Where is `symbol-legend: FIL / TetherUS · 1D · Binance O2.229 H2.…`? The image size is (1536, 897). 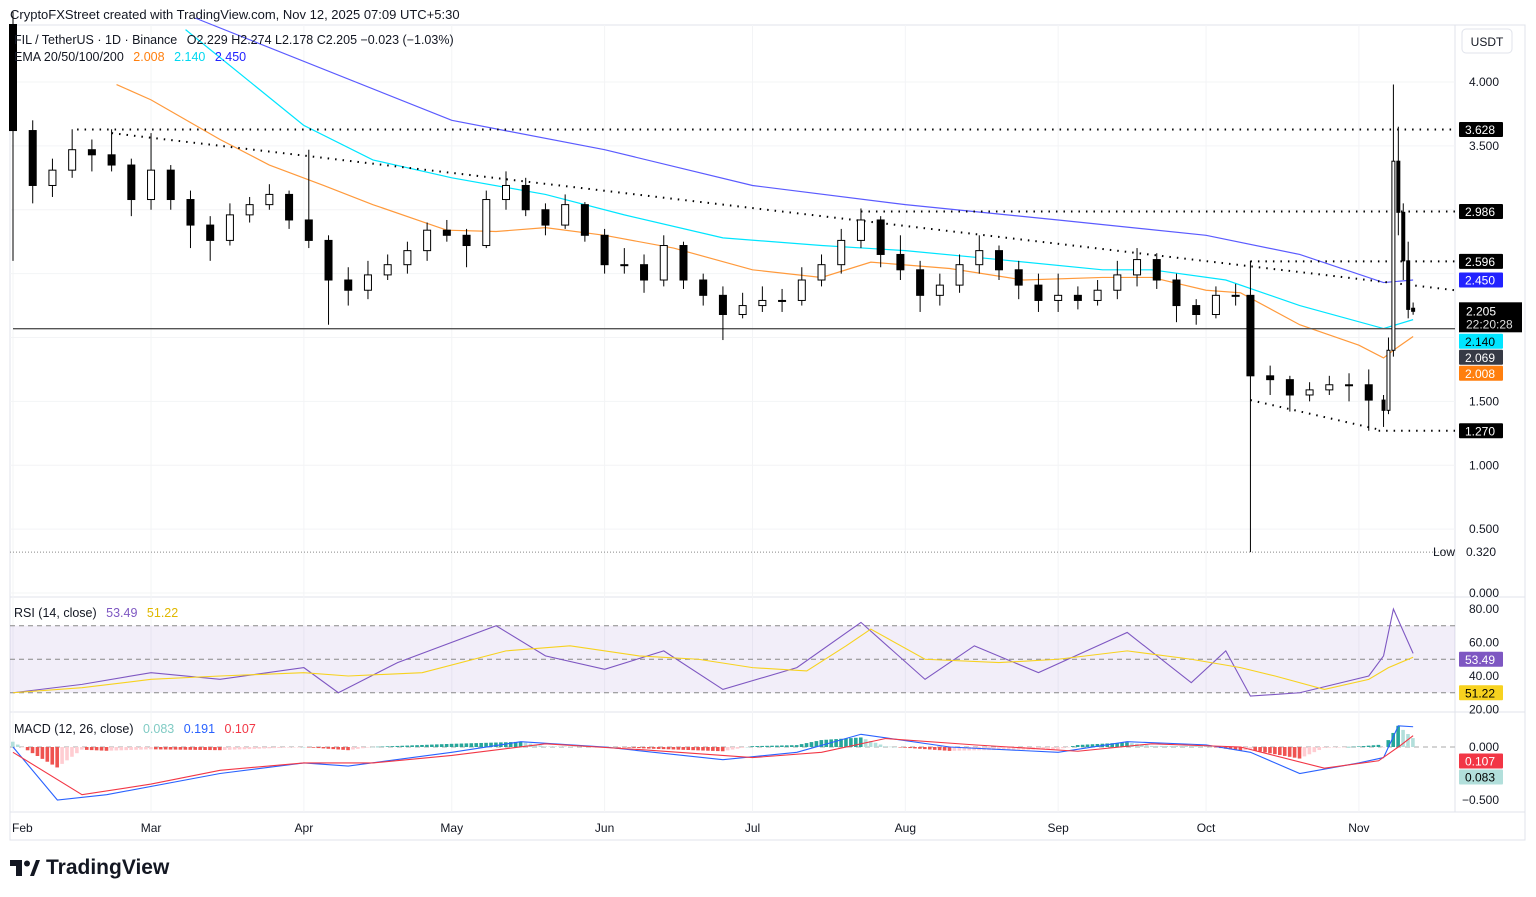 symbol-legend: FIL / TetherUS · 1D · Binance O2.229 H2.… is located at coordinates (237, 40).